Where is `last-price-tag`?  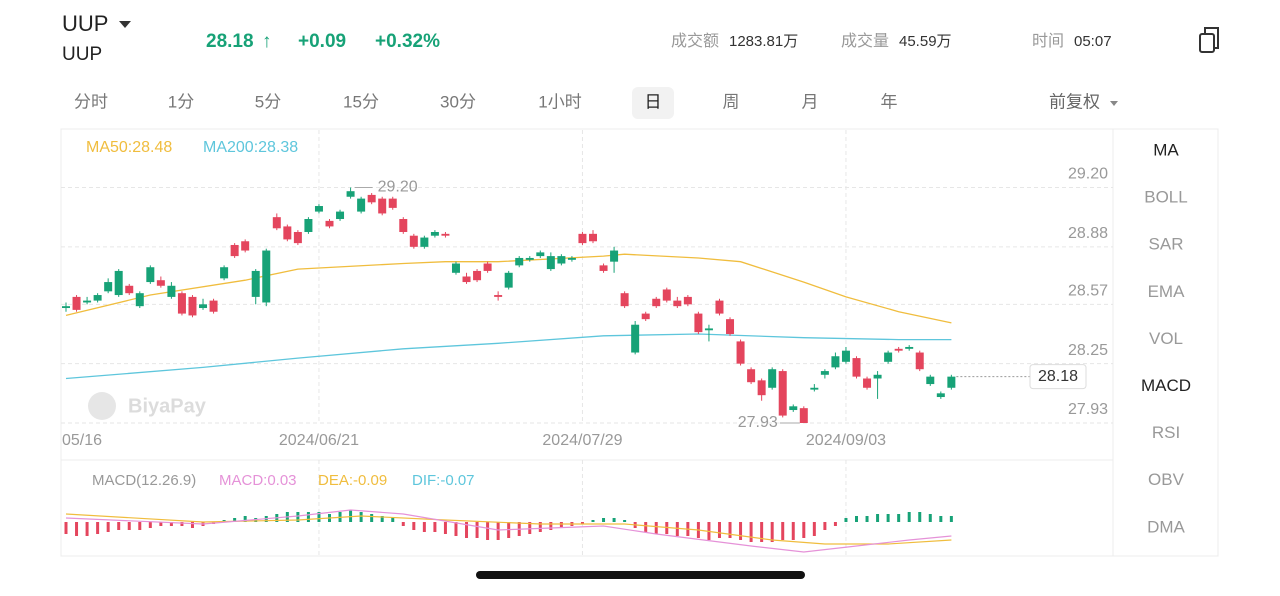 last-price-tag is located at coordinates (1058, 377).